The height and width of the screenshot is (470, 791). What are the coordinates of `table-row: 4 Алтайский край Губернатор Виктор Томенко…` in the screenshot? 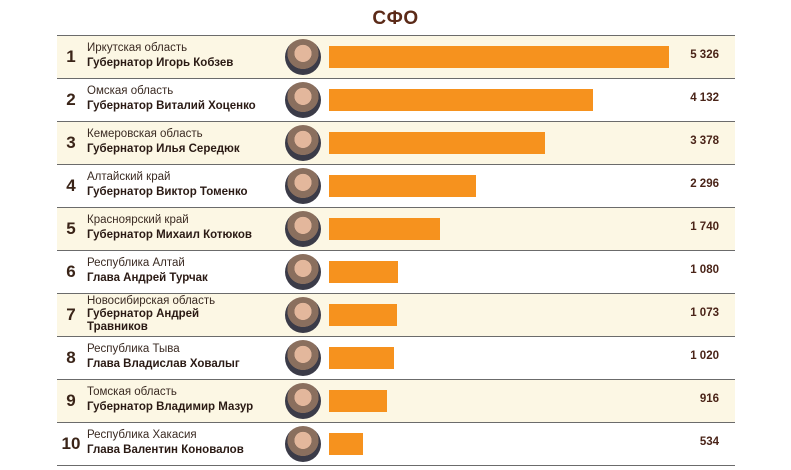 It's located at (396, 186).